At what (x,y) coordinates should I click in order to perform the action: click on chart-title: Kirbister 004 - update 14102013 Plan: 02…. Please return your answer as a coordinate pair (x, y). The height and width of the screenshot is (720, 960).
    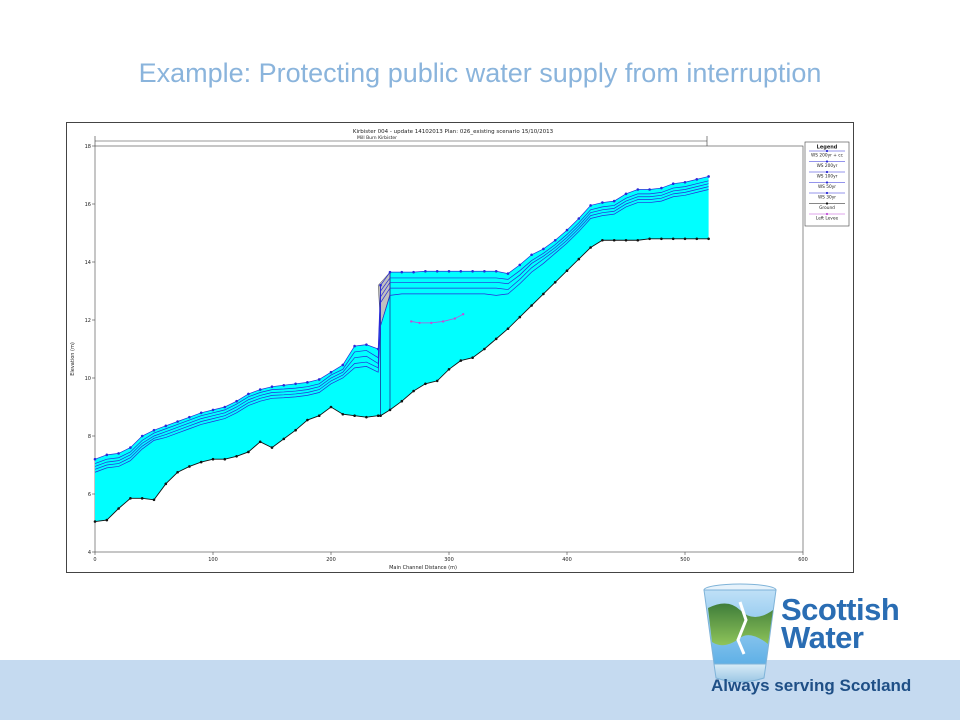
    Looking at the image, I should click on (453, 132).